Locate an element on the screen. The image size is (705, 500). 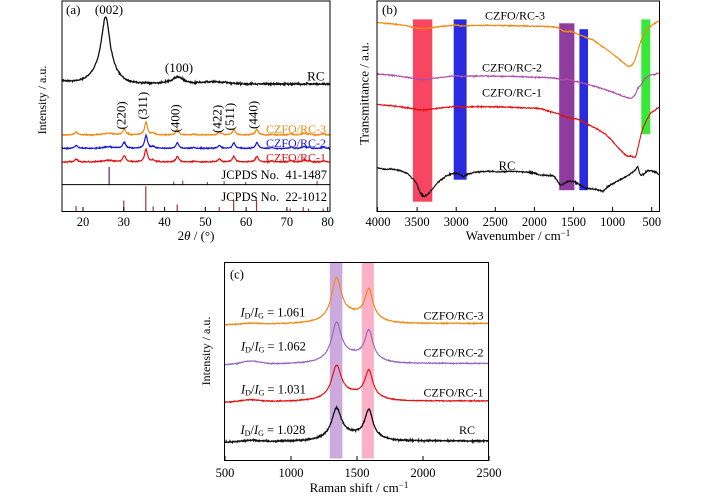
svg-text: 60 is located at coordinates (246, 222).